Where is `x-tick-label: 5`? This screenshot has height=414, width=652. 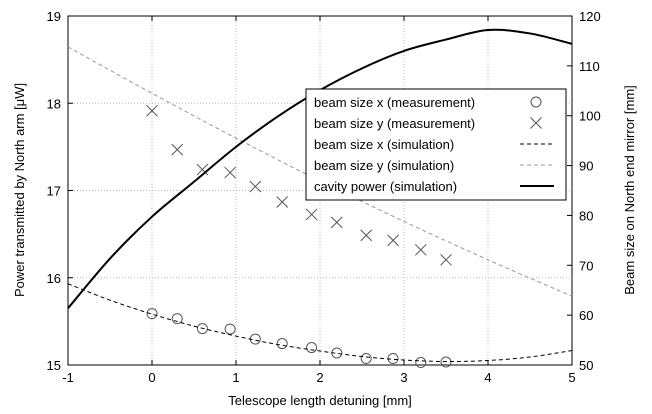
x-tick-label: 5 is located at coordinates (571, 377).